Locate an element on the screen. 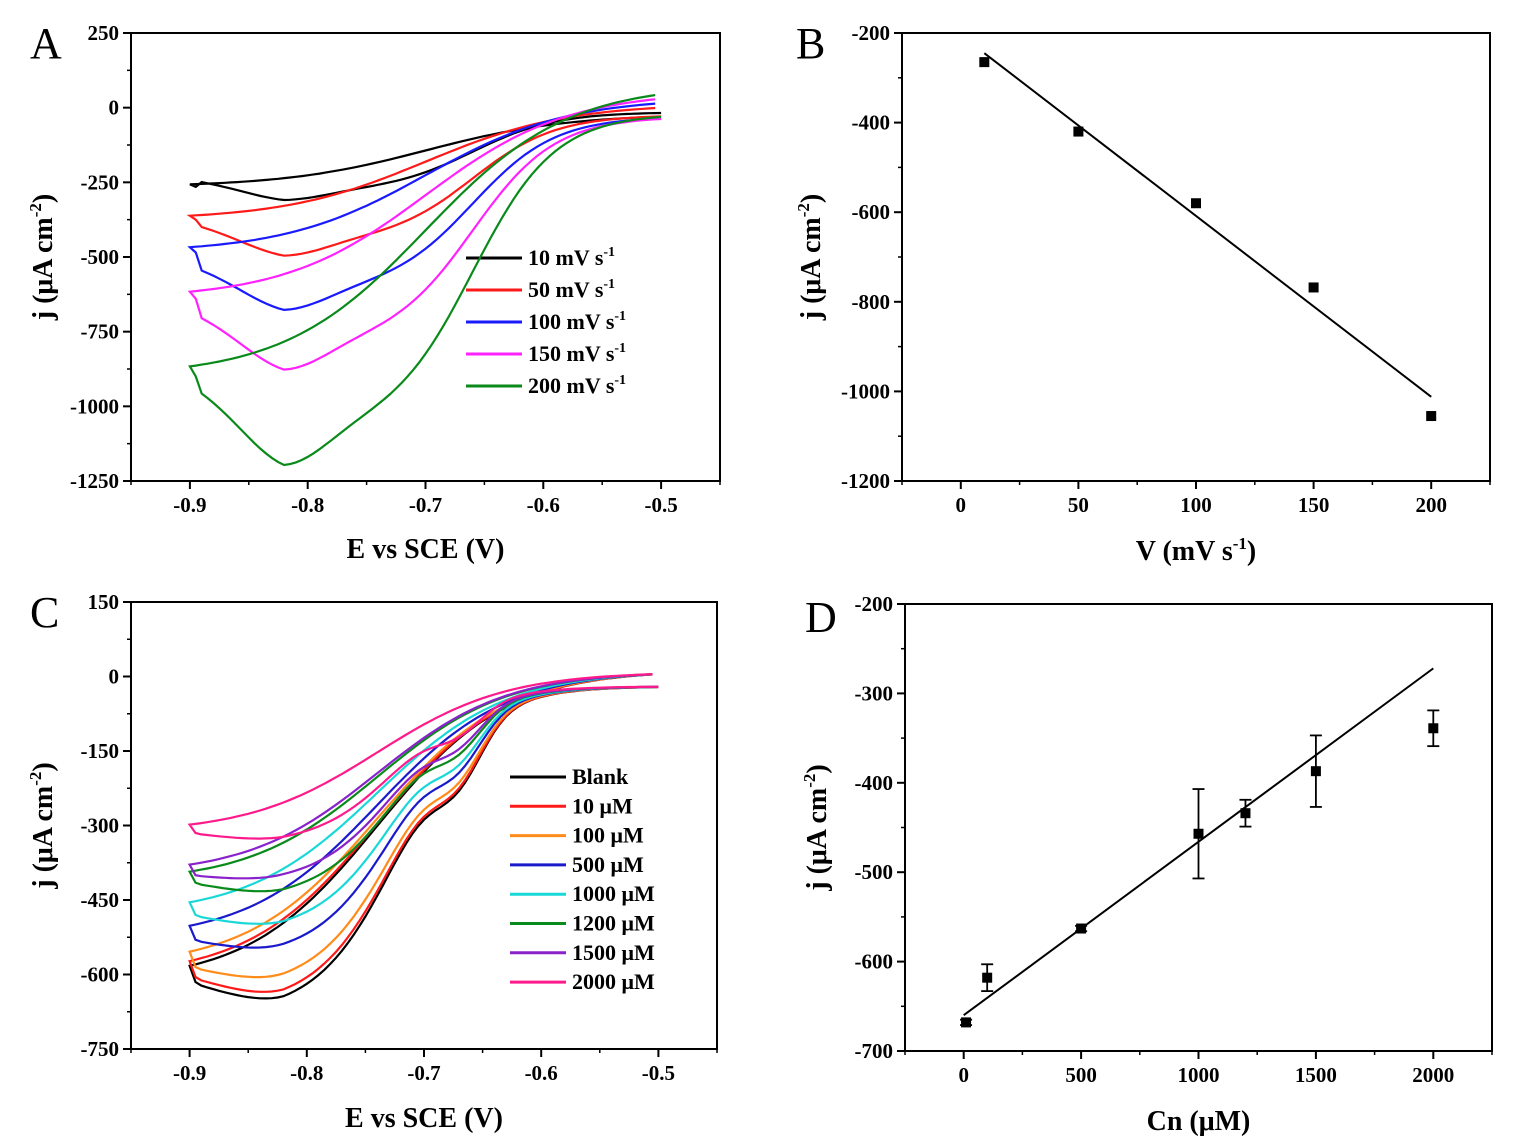  y-tick-label: 250 is located at coordinates (104, 33).